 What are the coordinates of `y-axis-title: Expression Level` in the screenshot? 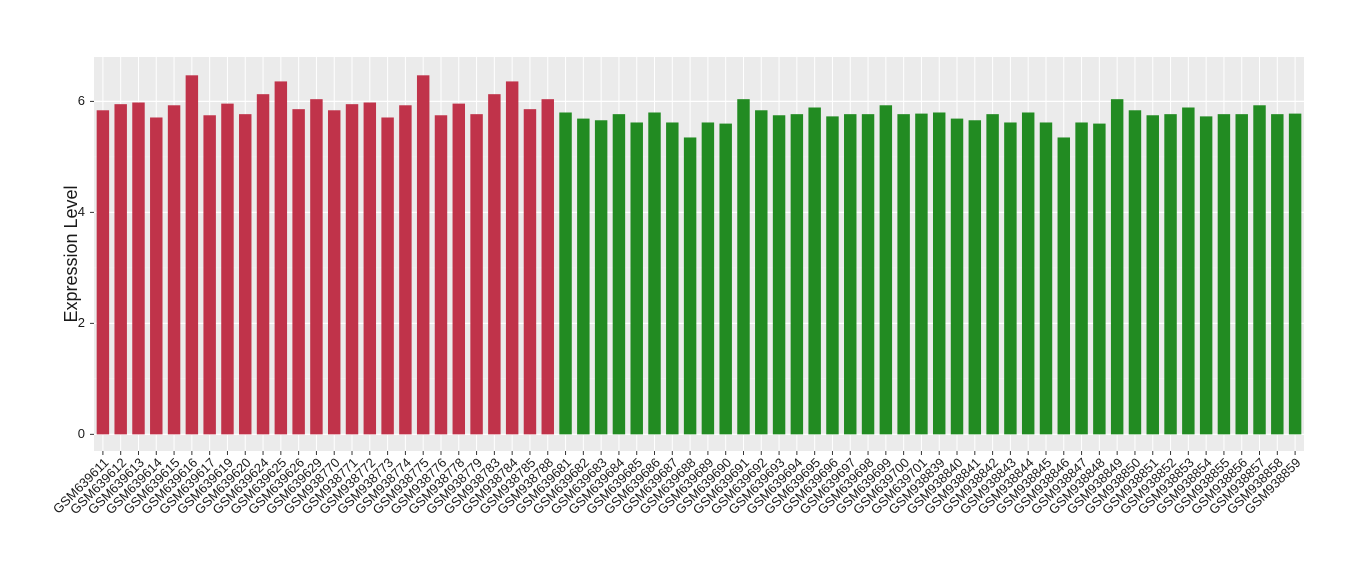 It's located at (71, 253).